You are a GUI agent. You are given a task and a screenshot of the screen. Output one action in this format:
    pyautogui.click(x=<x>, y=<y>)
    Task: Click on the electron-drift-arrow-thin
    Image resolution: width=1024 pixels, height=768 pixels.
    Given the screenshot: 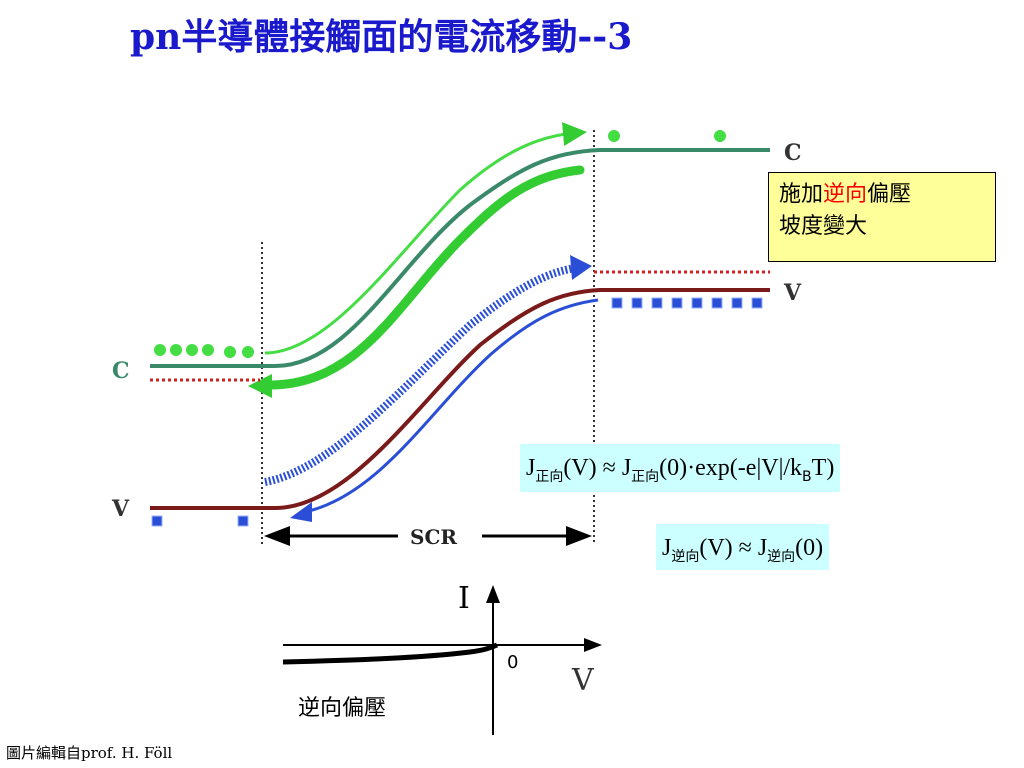 What is the action you would take?
    pyautogui.click(x=425, y=238)
    